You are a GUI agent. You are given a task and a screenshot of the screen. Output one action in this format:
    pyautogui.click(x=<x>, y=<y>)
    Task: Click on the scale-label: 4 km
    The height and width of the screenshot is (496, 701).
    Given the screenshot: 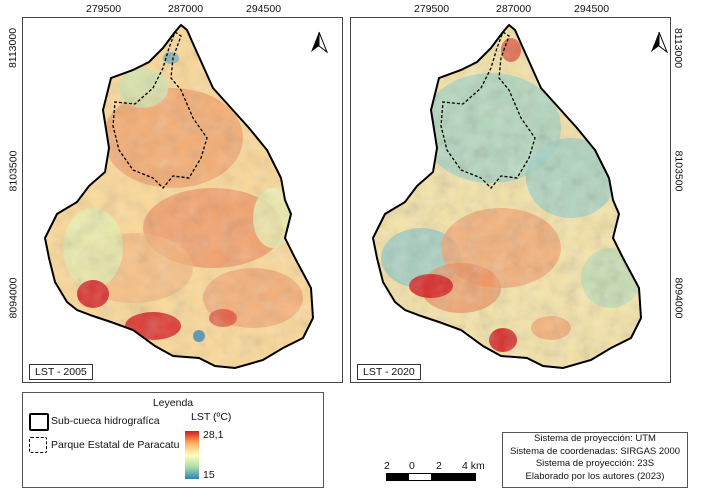 What is the action you would take?
    pyautogui.click(x=473, y=466)
    